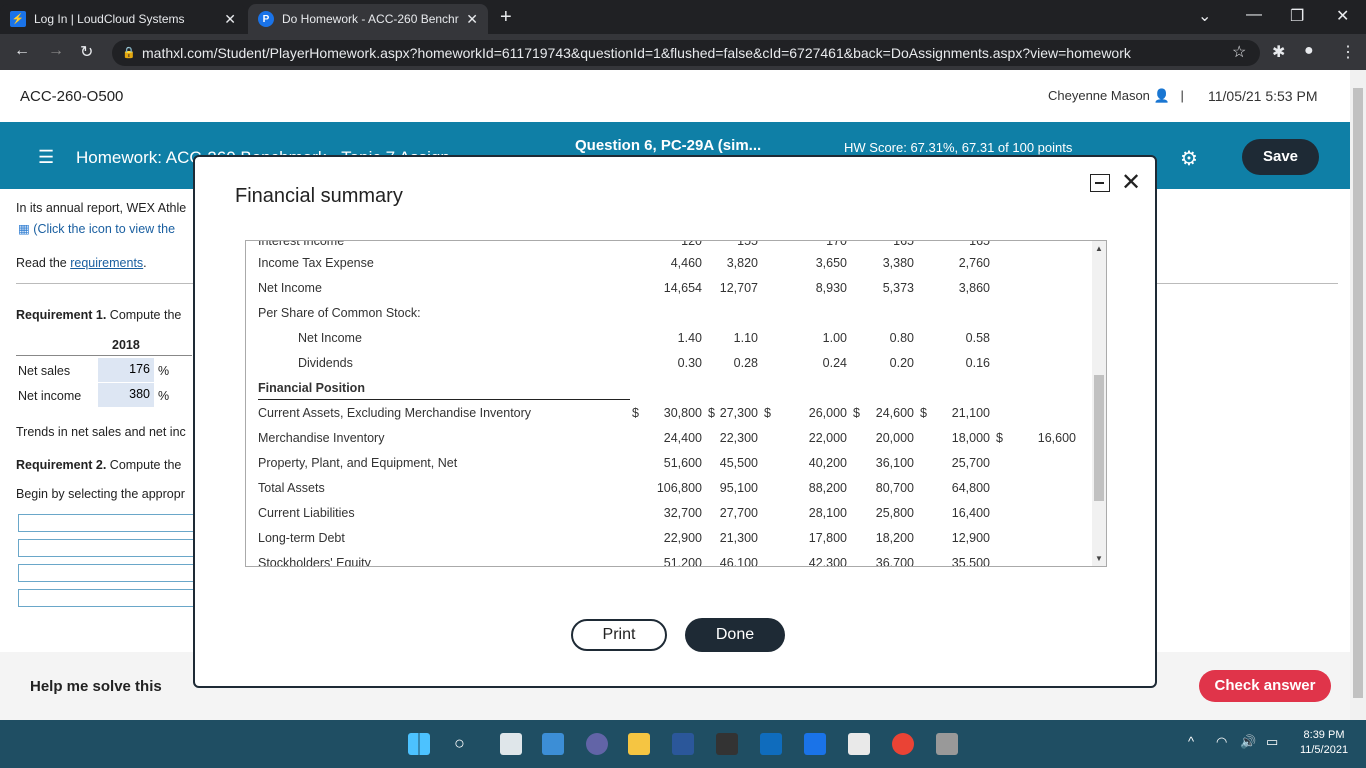 This screenshot has height=768, width=1366. Describe the element at coordinates (1265, 686) in the screenshot. I see `check-answer-button: Check answer` at that location.